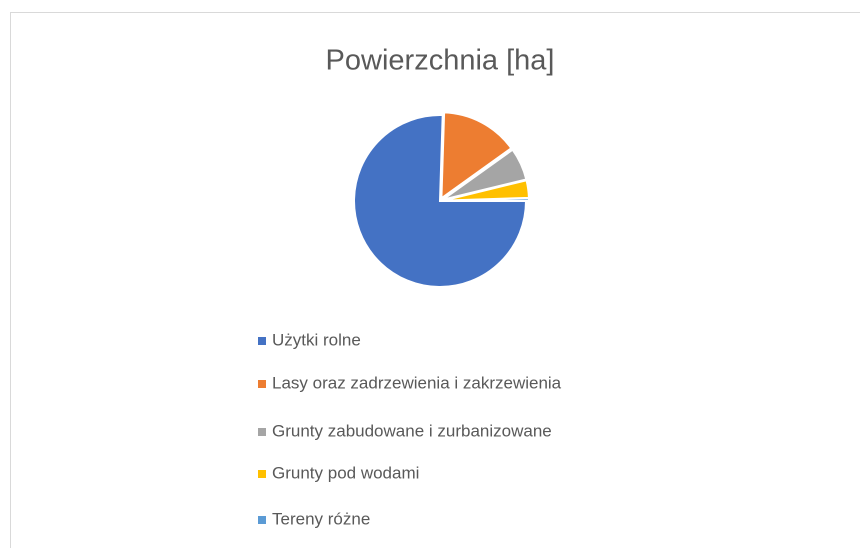 This screenshot has height=548, width=860. What do you see at coordinates (412, 430) in the screenshot?
I see `legend-label: Grunty zabudowane i zurbanizowane` at bounding box center [412, 430].